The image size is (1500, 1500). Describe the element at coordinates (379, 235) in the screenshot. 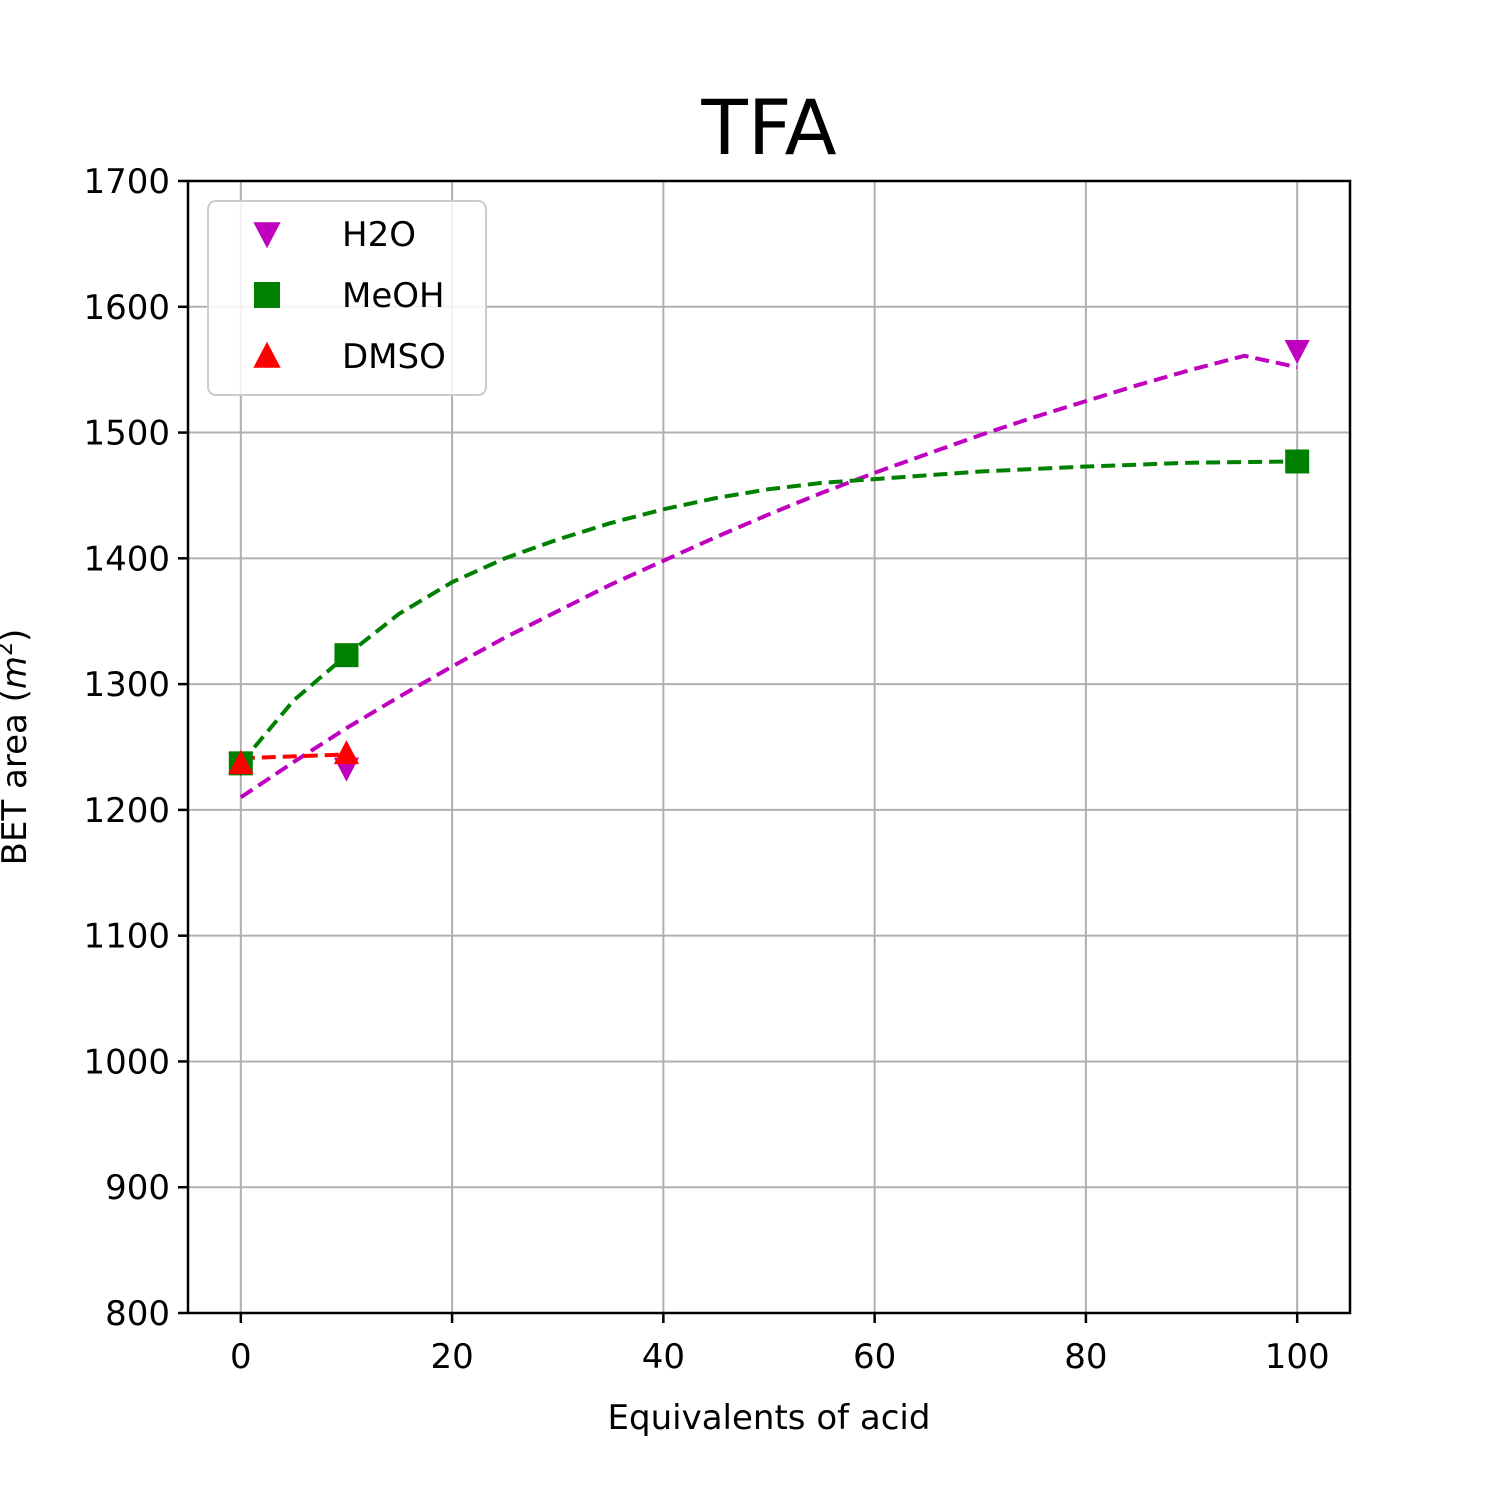

I see `legend-label-h2o: H2O` at that location.